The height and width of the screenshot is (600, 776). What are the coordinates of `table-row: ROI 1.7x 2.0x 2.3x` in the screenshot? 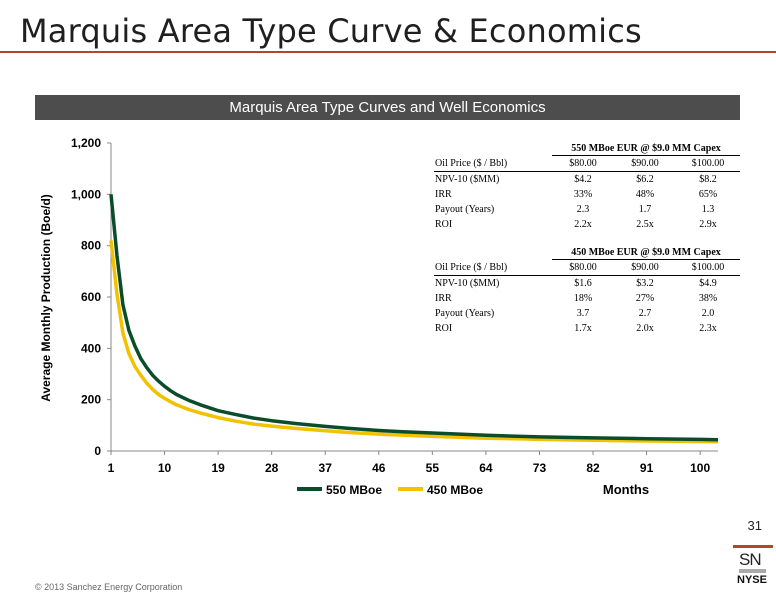 It's located at (587, 328).